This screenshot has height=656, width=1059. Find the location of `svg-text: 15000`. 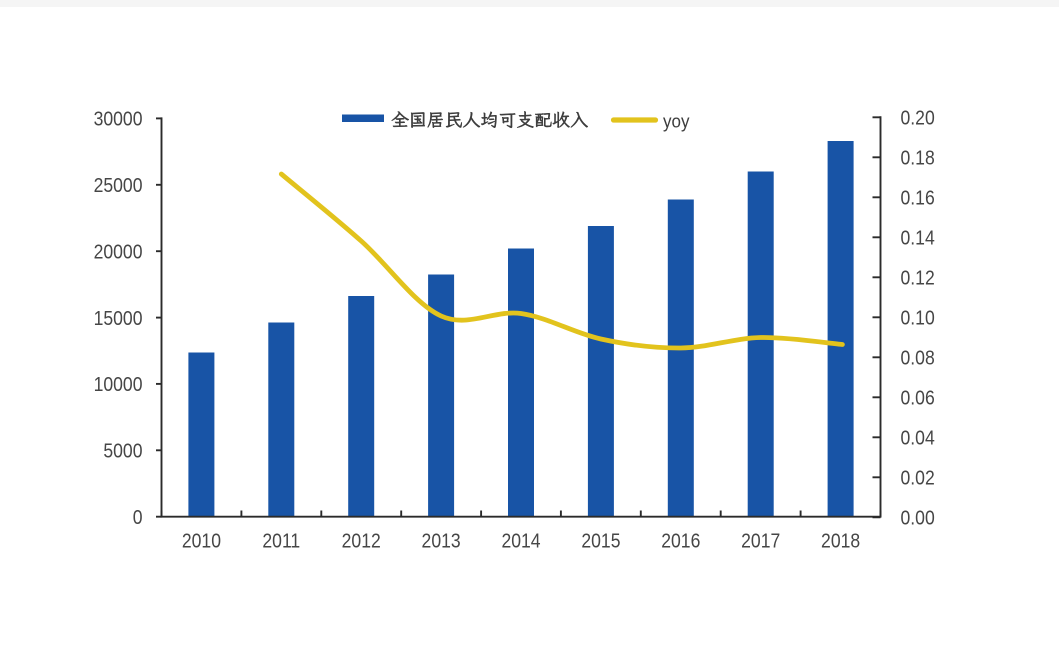

svg-text: 15000 is located at coordinates (118, 318).